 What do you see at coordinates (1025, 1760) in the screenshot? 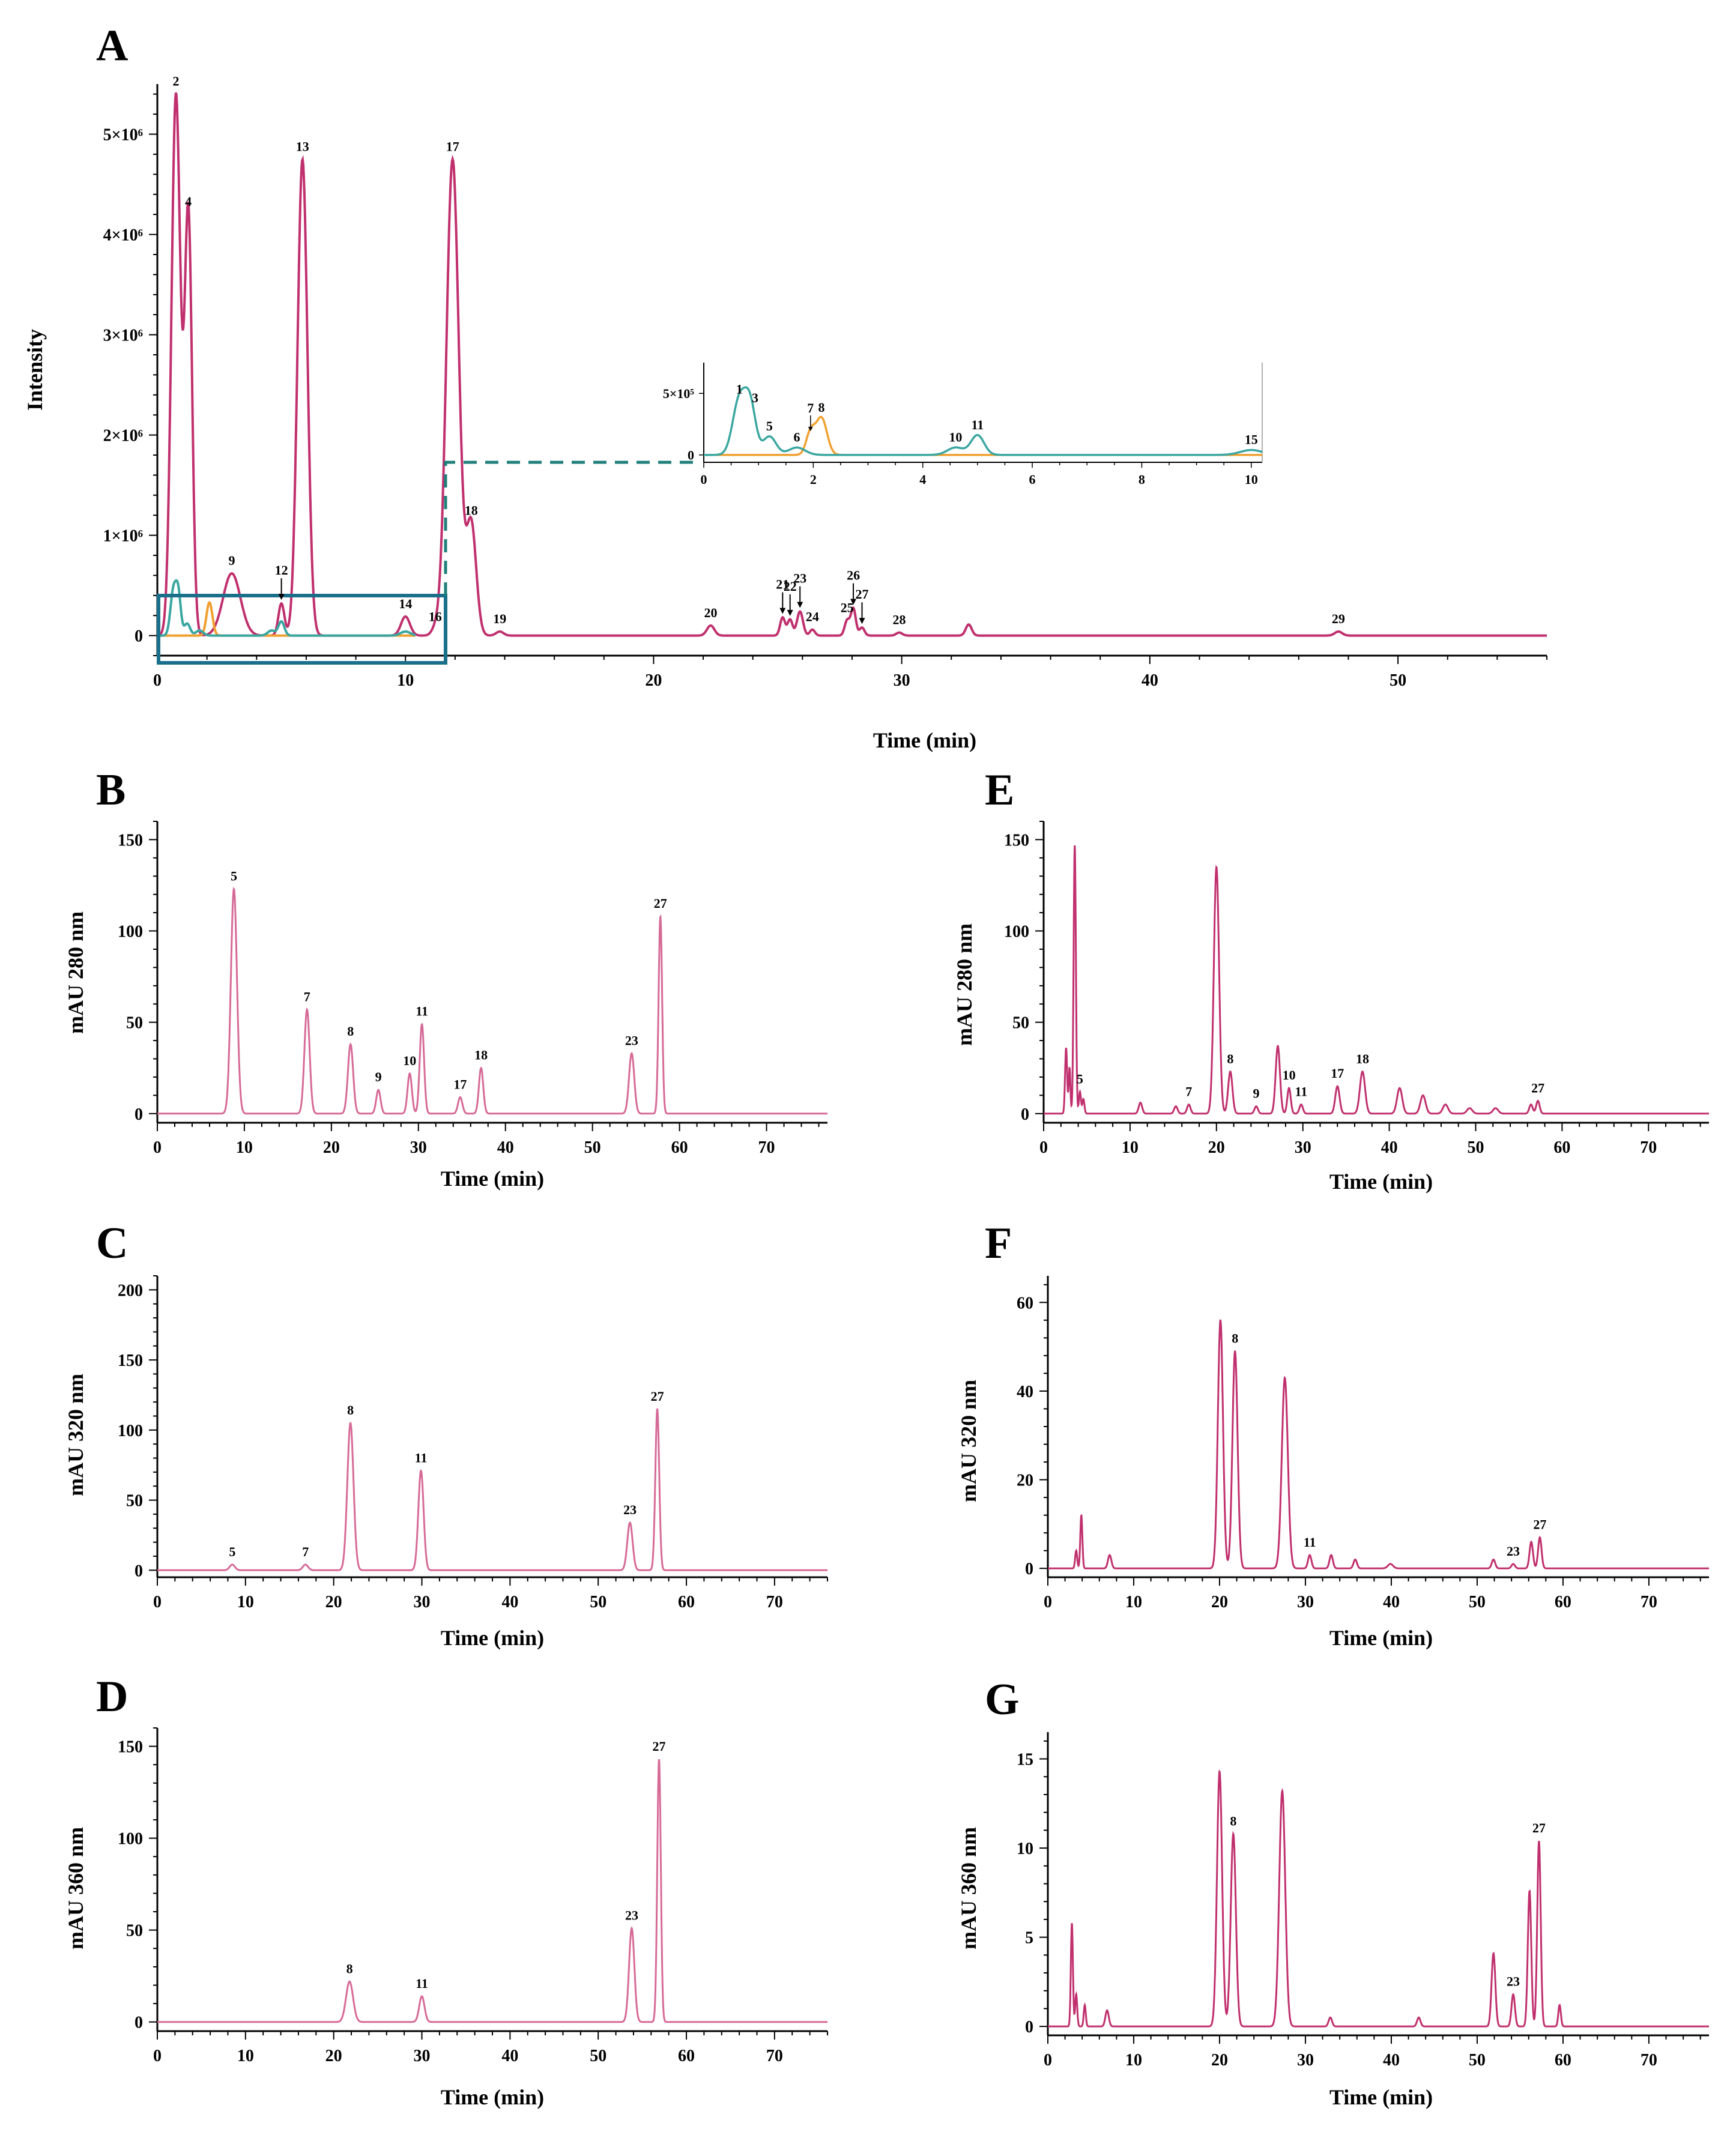
I see `y-tick-label: 15` at bounding box center [1025, 1760].